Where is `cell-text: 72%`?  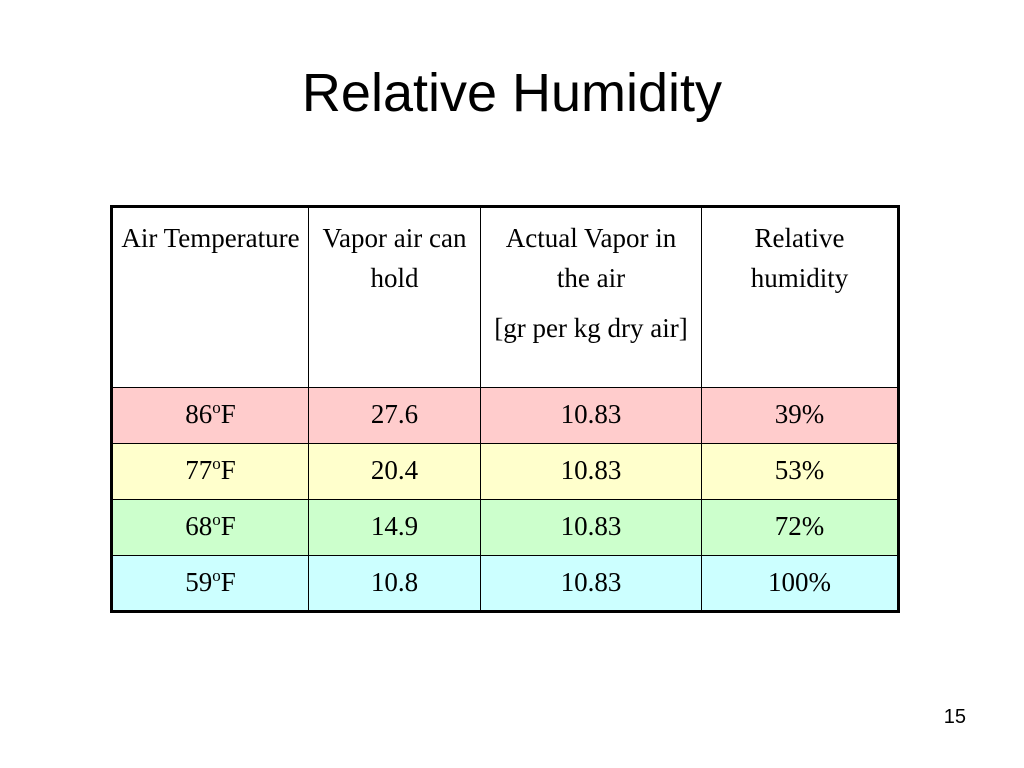
cell-text: 72% is located at coordinates (799, 526).